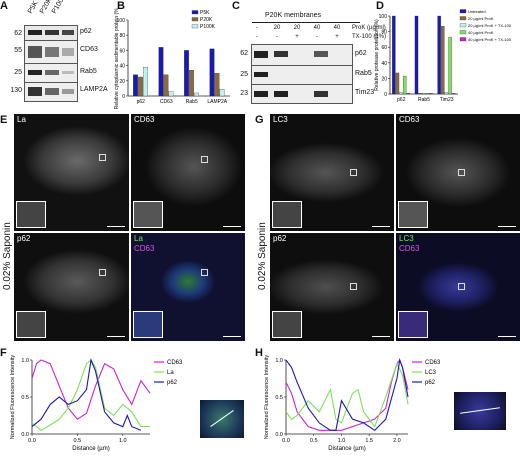 The width and height of the screenshot is (520, 456). Describe the element at coordinates (369, 28) in the screenshot. I see `blot-c-prok-label: ProK (µg/ml)` at that location.